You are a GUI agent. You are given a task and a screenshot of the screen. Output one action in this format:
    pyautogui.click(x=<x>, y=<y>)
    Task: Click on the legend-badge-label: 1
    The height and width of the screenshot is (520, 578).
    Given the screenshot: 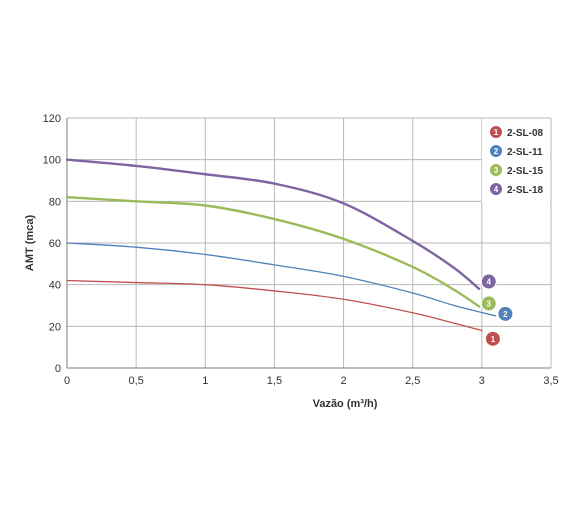 What is the action you would take?
    pyautogui.click(x=496, y=132)
    